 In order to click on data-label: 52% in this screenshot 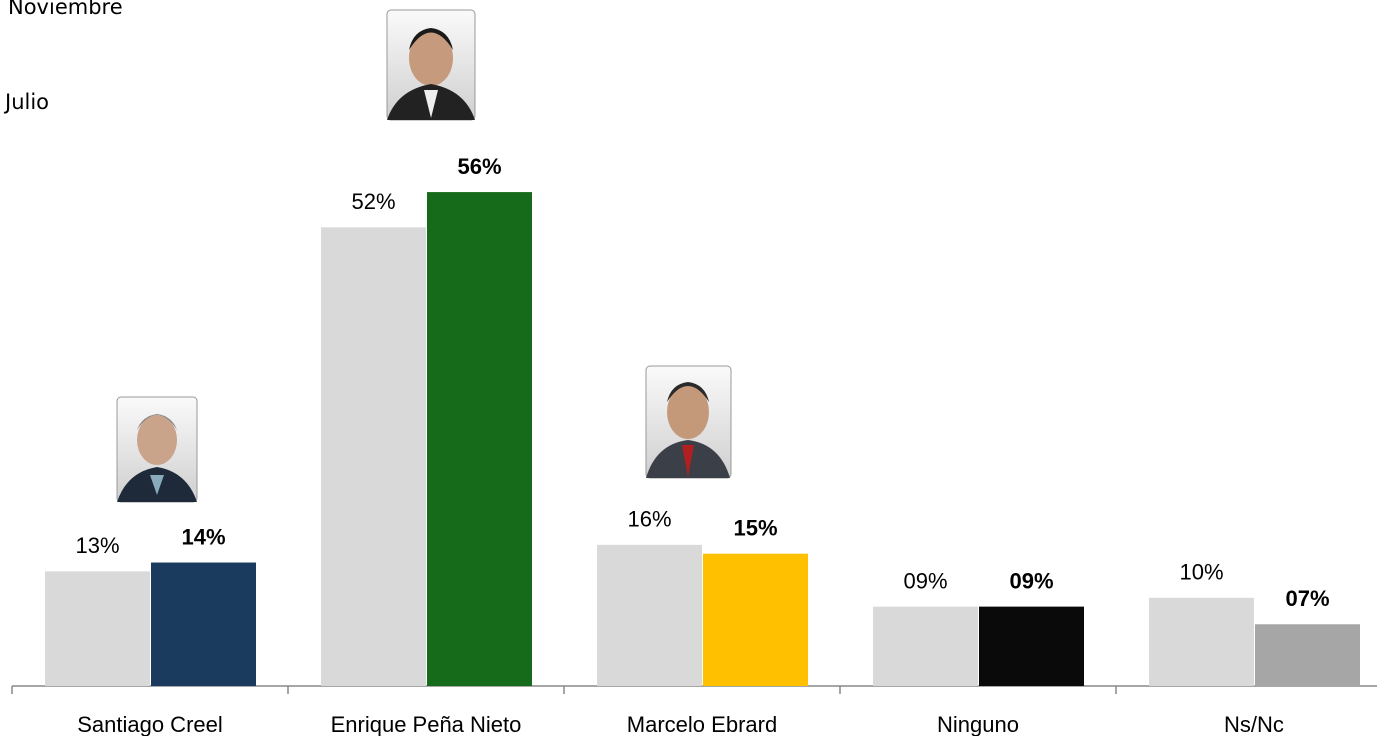, I will do `click(373, 201)`.